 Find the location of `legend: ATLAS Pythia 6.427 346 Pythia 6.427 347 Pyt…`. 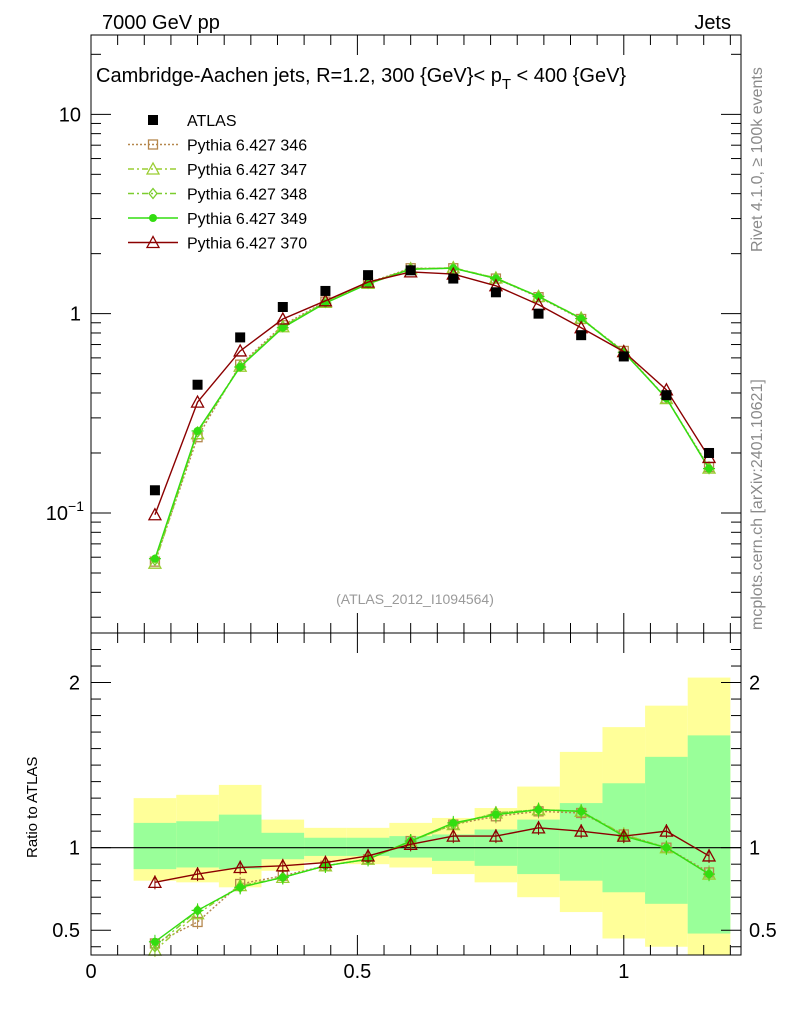

legend: ATLAS Pythia 6.427 346 Pythia 6.427 347 Pyt… is located at coordinates (217, 183).